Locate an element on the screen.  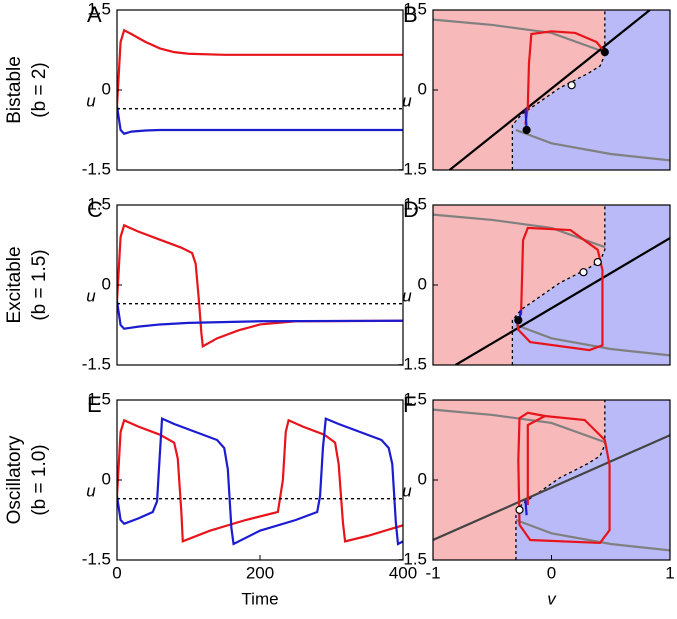
row-param: (b = 1.5) is located at coordinates (39, 284).